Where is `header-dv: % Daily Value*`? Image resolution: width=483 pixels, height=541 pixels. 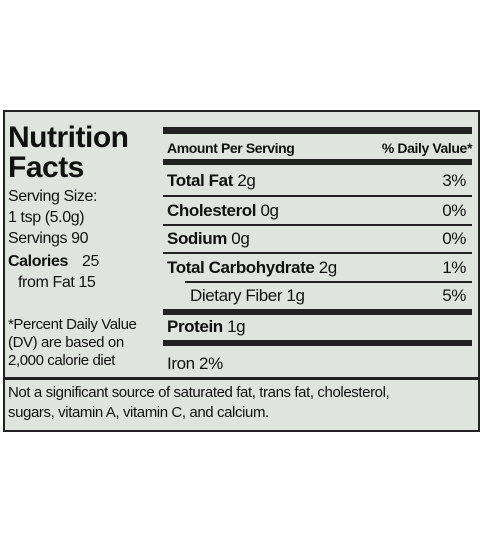 header-dv: % Daily Value* is located at coordinates (427, 148).